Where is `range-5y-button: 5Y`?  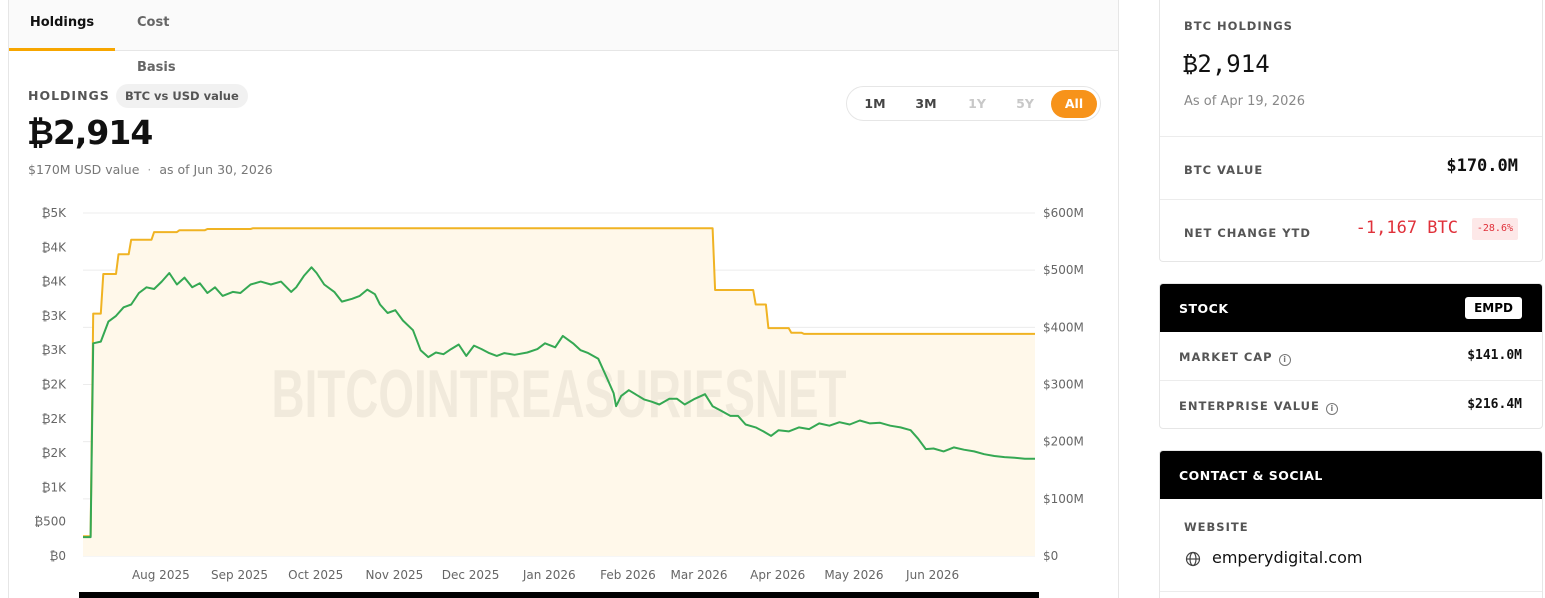 range-5y-button: 5Y is located at coordinates (1025, 103).